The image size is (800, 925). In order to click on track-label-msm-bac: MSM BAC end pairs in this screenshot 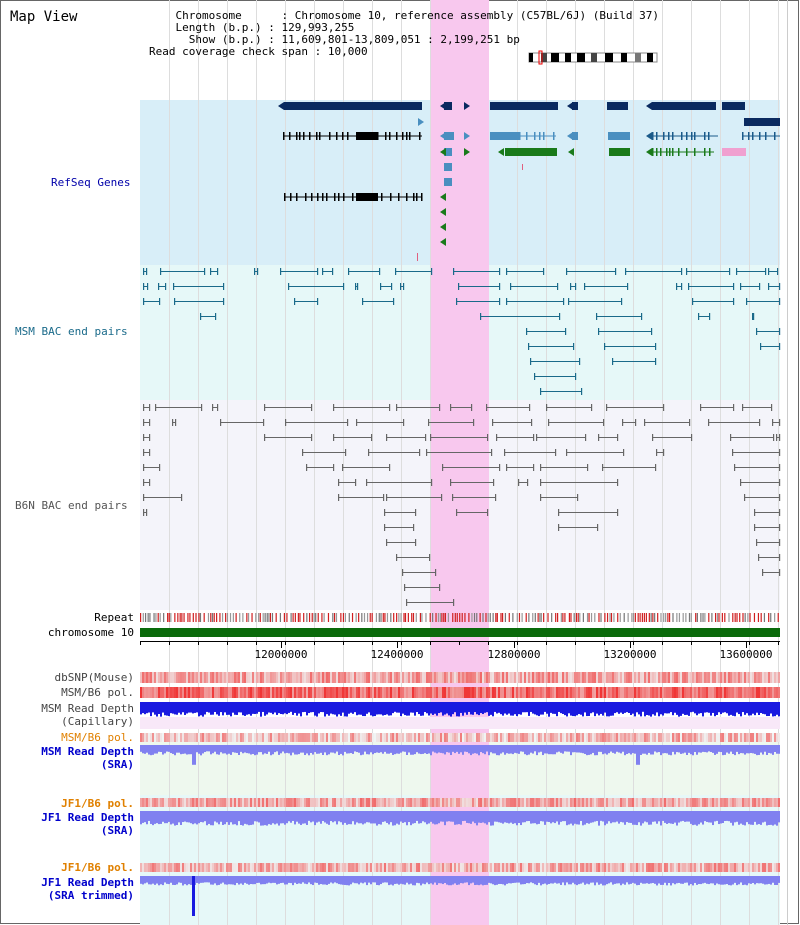, I will do `click(71, 331)`.